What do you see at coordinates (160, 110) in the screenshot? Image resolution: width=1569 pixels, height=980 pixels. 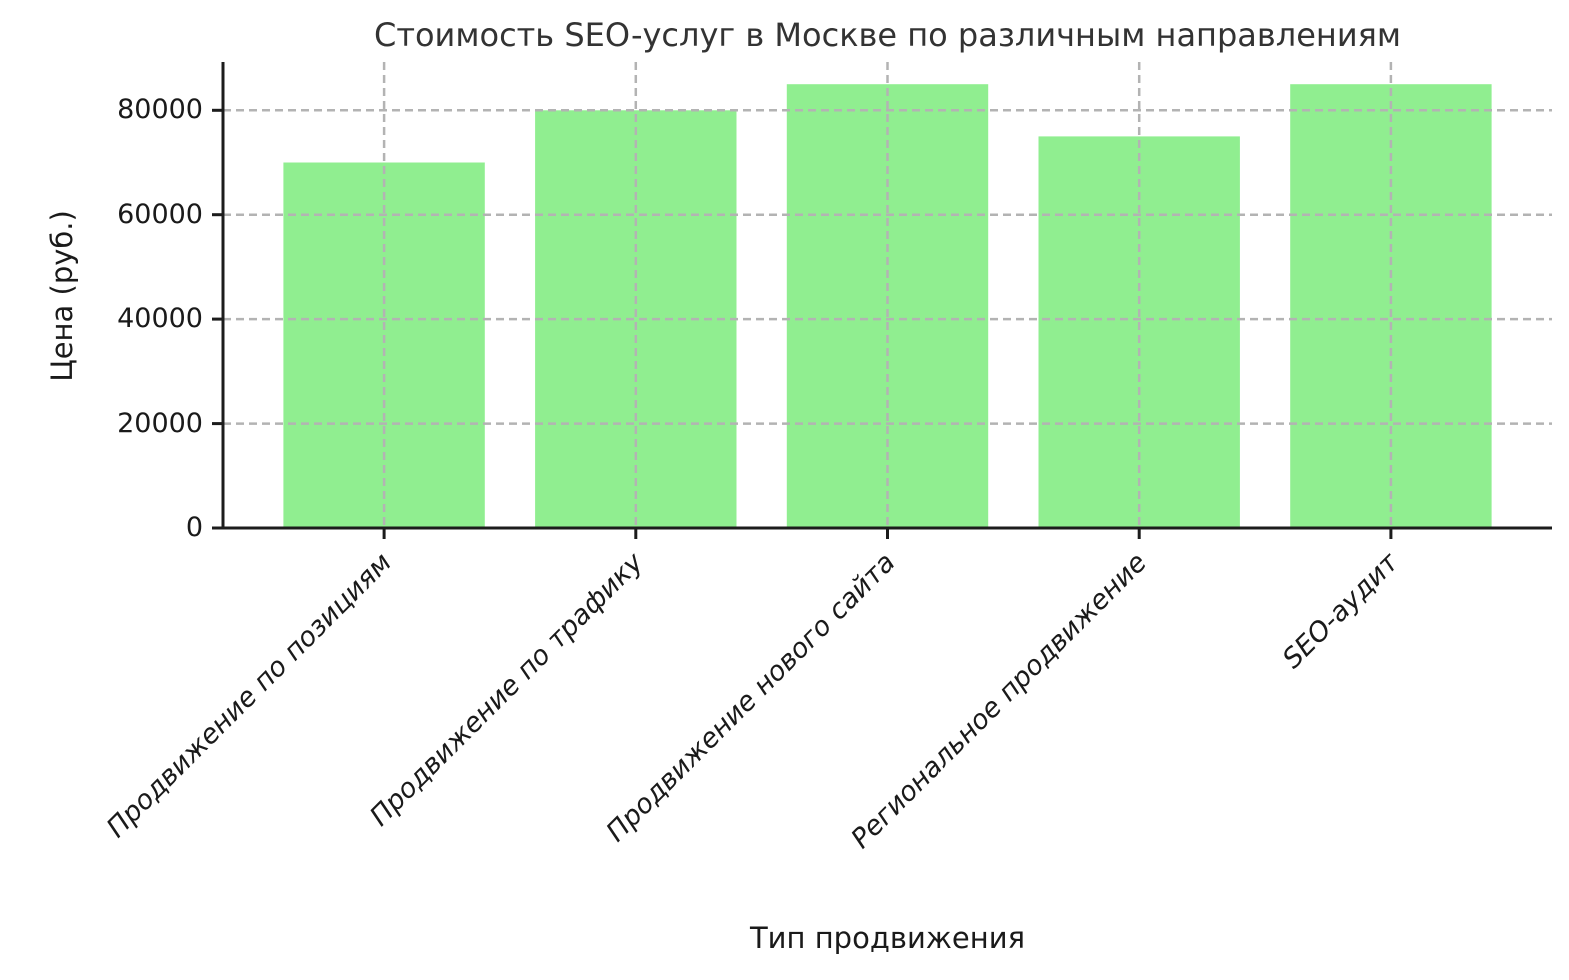 I see `y-tick-label-4: 80000` at bounding box center [160, 110].